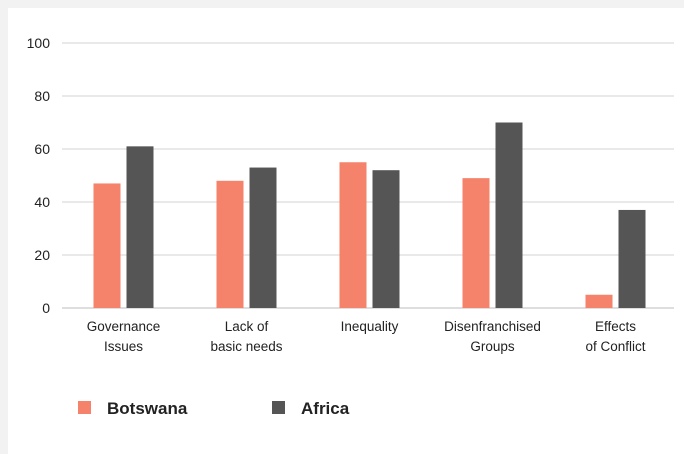 This screenshot has height=454, width=684. What do you see at coordinates (492, 326) in the screenshot?
I see `x-category-label: Disenfranchised` at bounding box center [492, 326].